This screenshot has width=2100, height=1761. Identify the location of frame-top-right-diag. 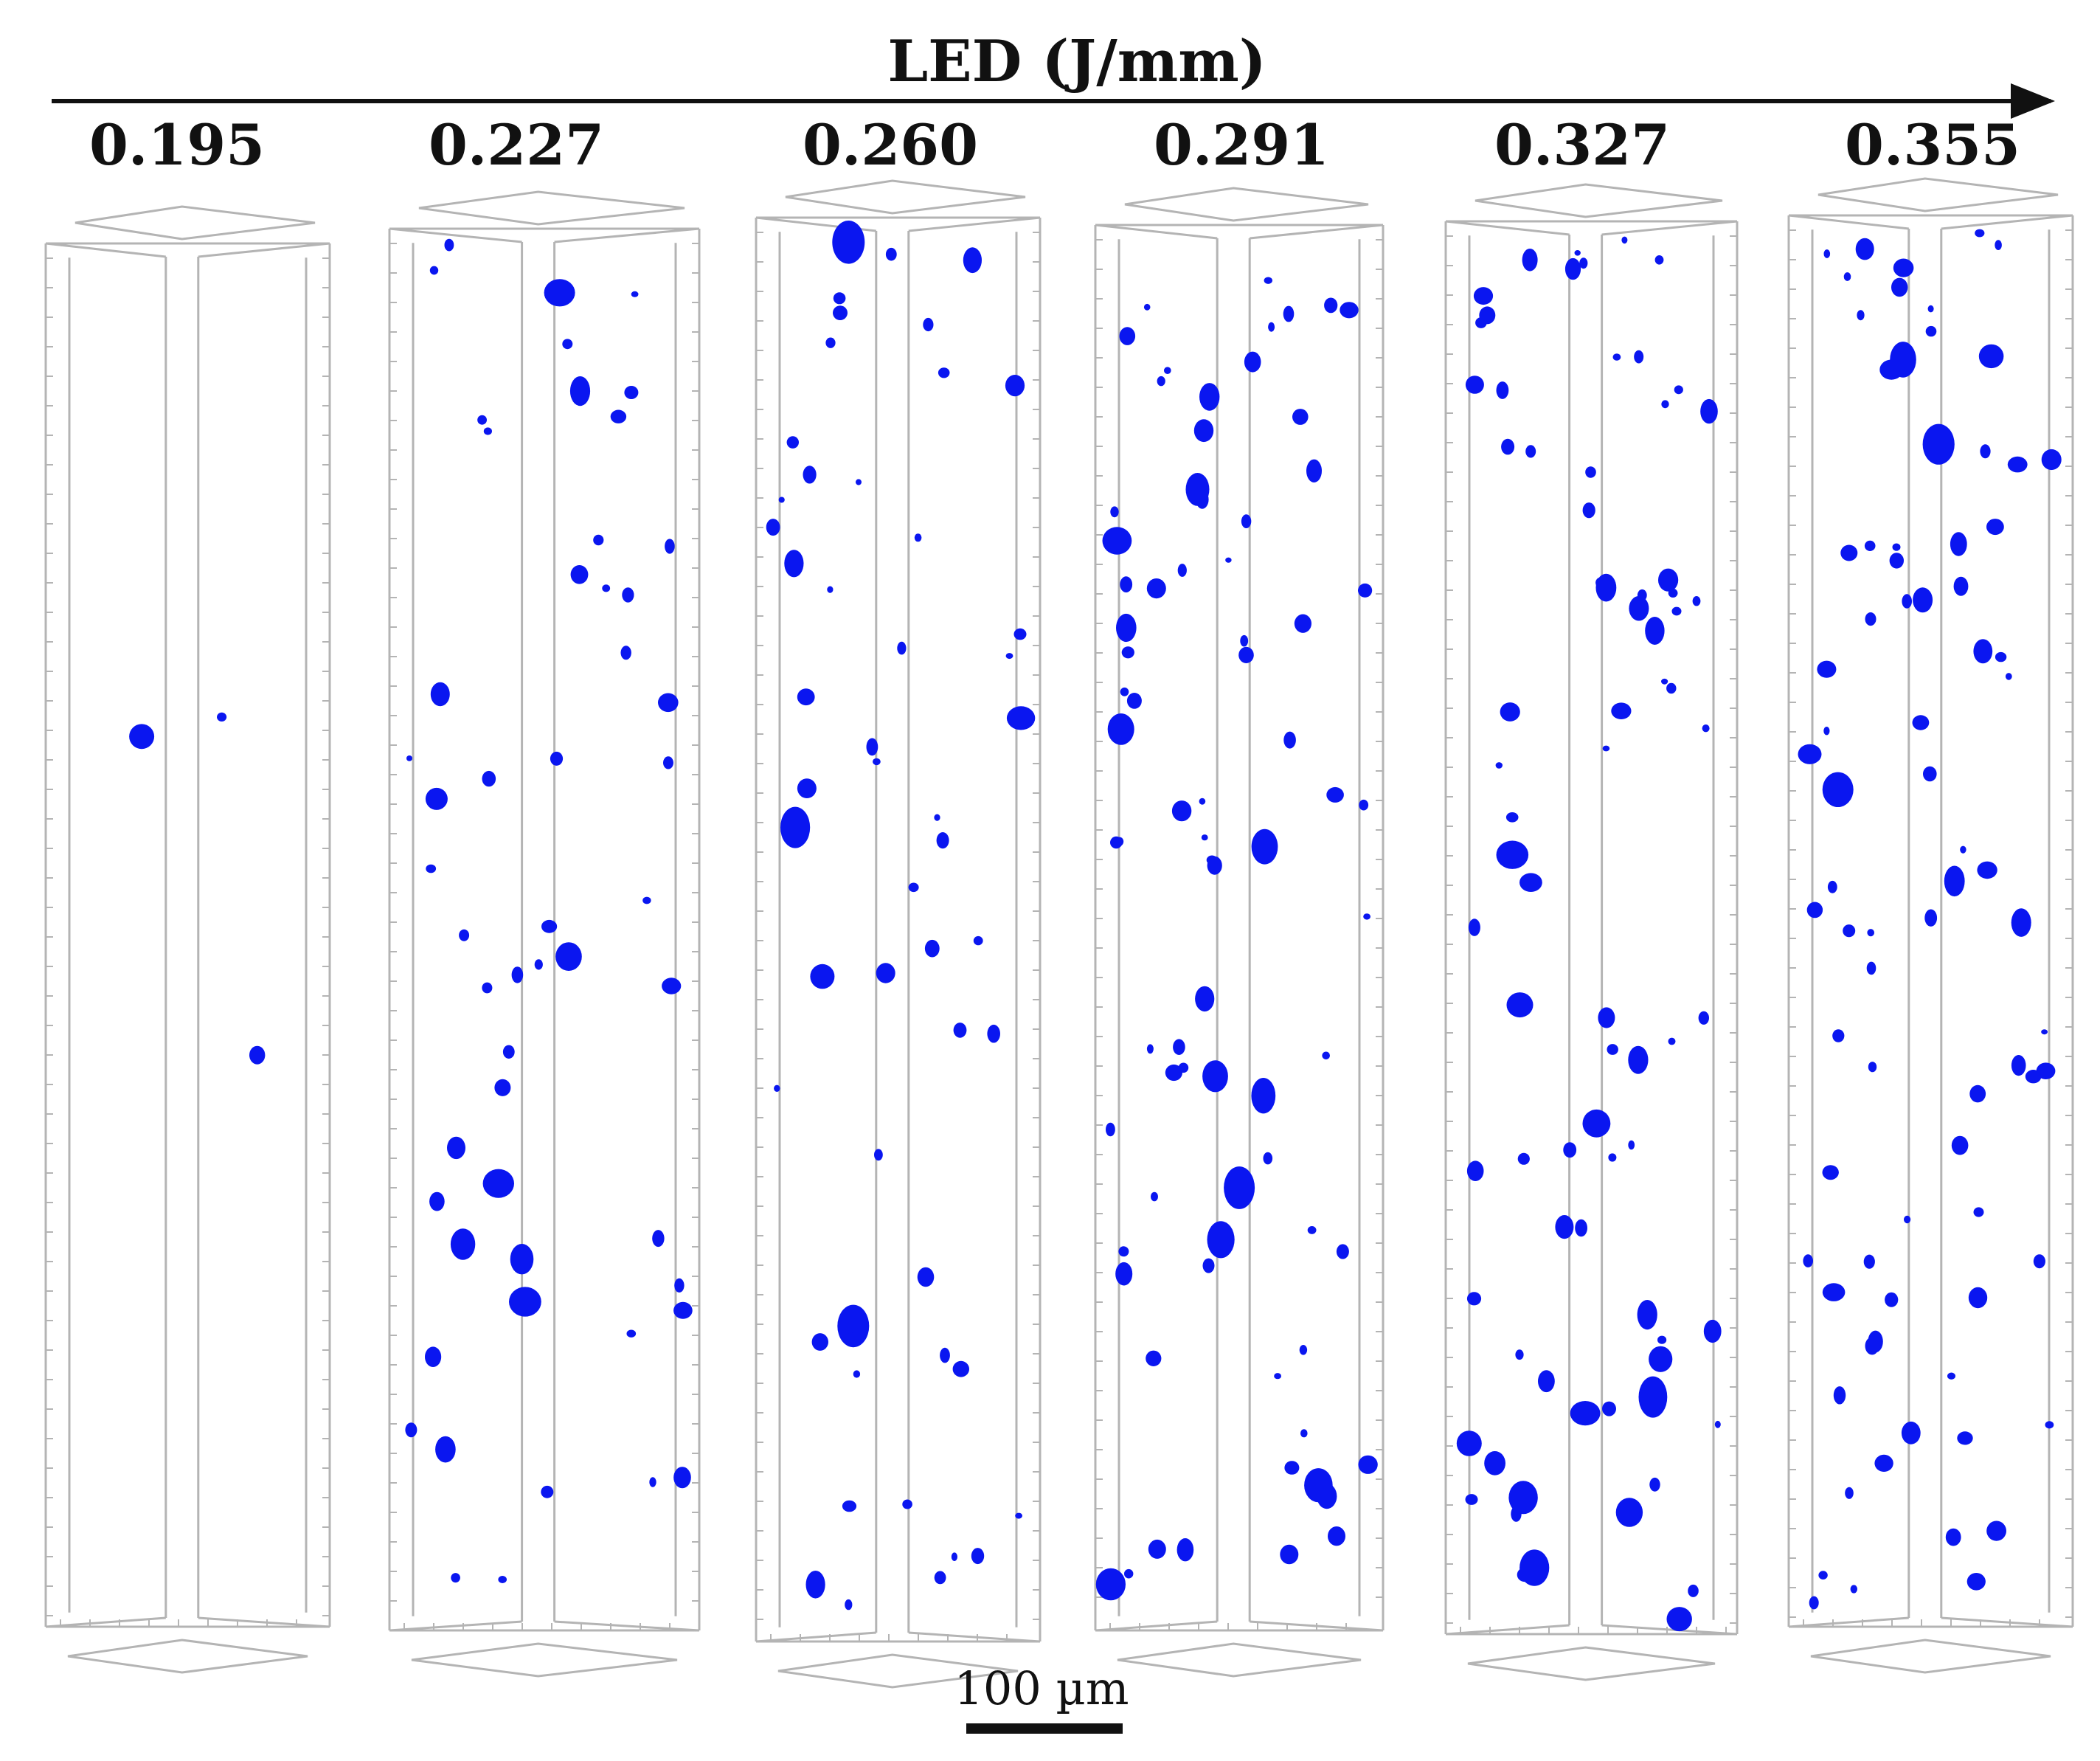
(627, 235).